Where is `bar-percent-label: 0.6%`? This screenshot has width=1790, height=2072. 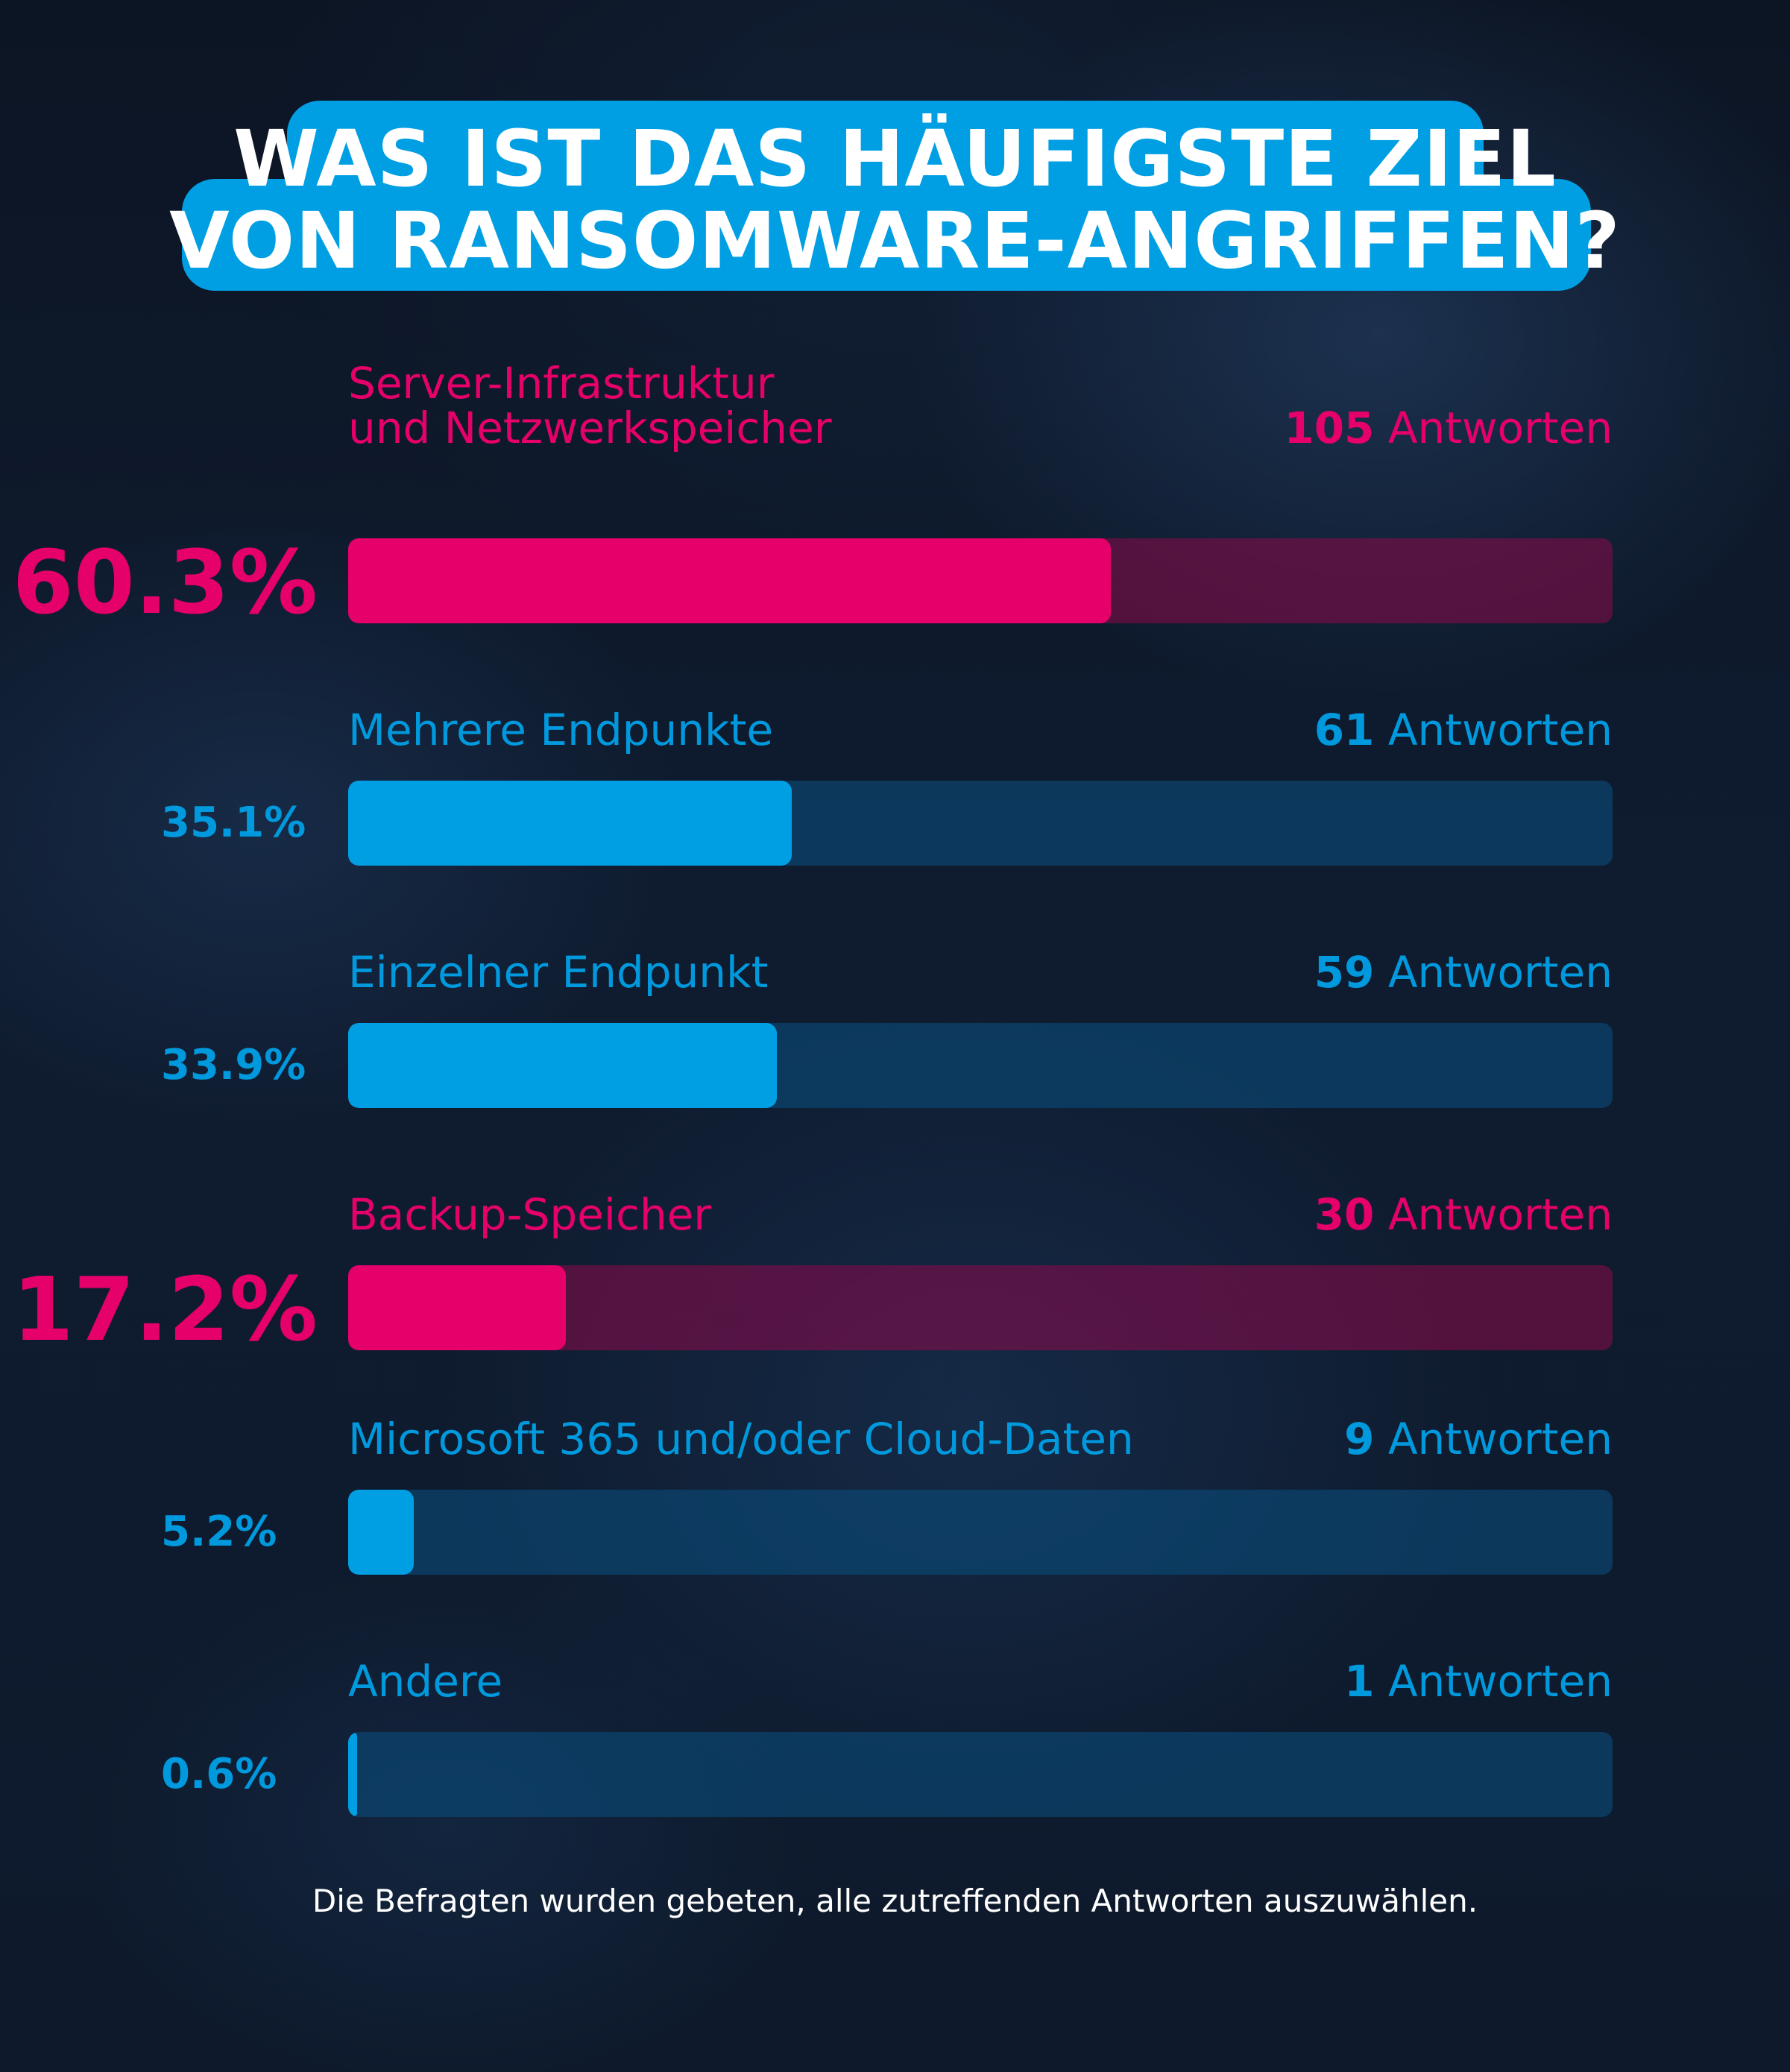
bar-percent-label: 0.6% is located at coordinates (219, 1774).